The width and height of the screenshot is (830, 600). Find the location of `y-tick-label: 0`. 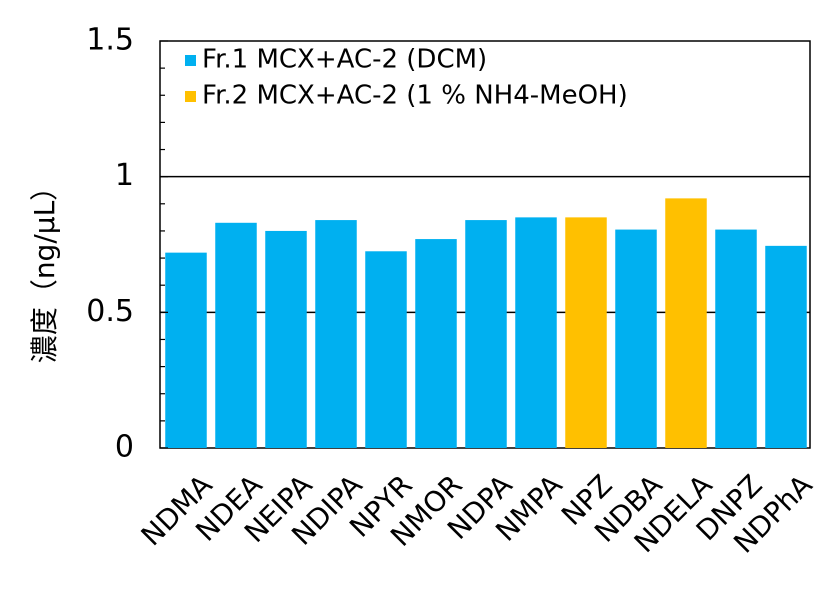

y-tick-label: 0 is located at coordinates (124, 447).